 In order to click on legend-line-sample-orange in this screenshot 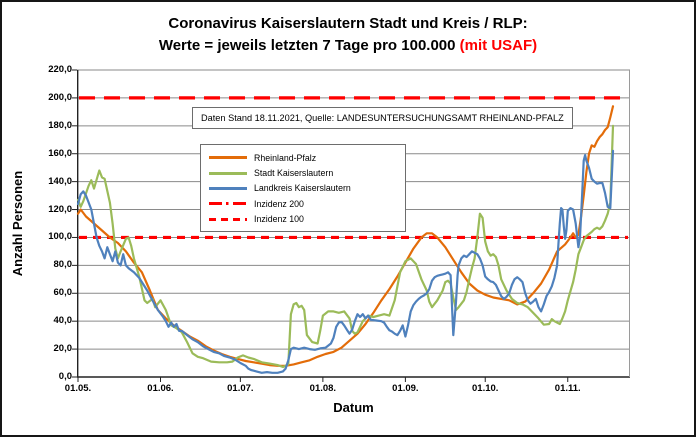, I will do `click(228, 158)`.